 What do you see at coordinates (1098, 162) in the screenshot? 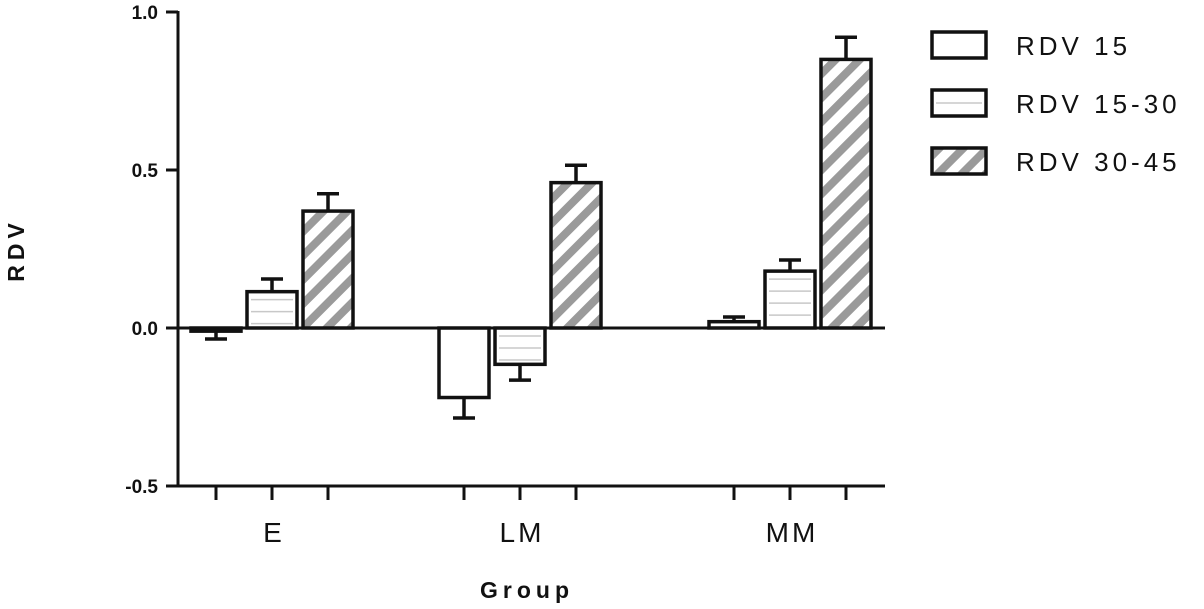
I see `legend-label: RDV 30-45` at bounding box center [1098, 162].